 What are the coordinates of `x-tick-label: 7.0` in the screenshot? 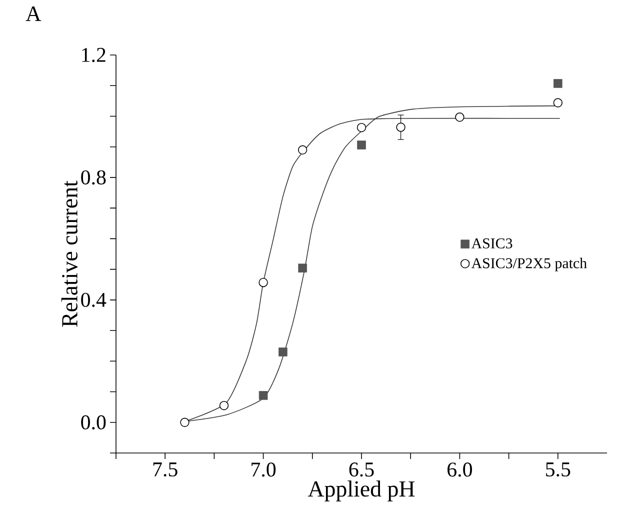 It's located at (264, 469).